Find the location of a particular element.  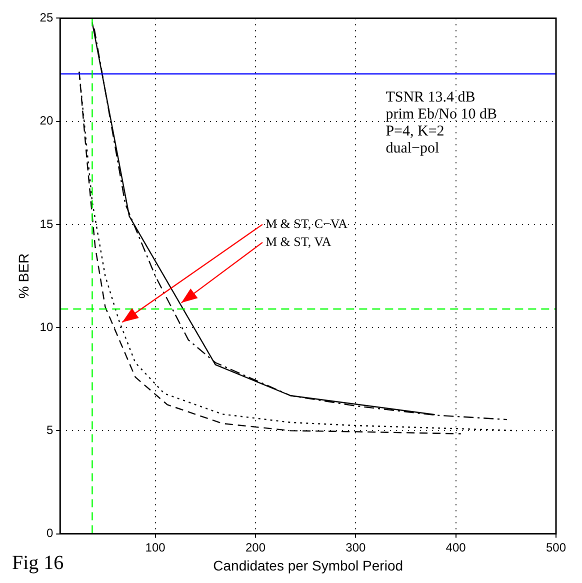

caption: Fig 16 is located at coordinates (38, 563).